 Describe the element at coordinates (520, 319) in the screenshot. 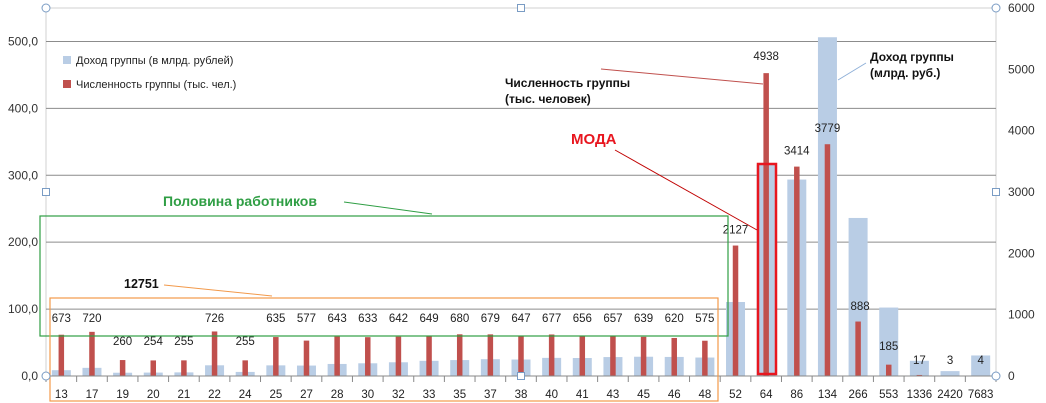

I see `data-label: 647` at that location.